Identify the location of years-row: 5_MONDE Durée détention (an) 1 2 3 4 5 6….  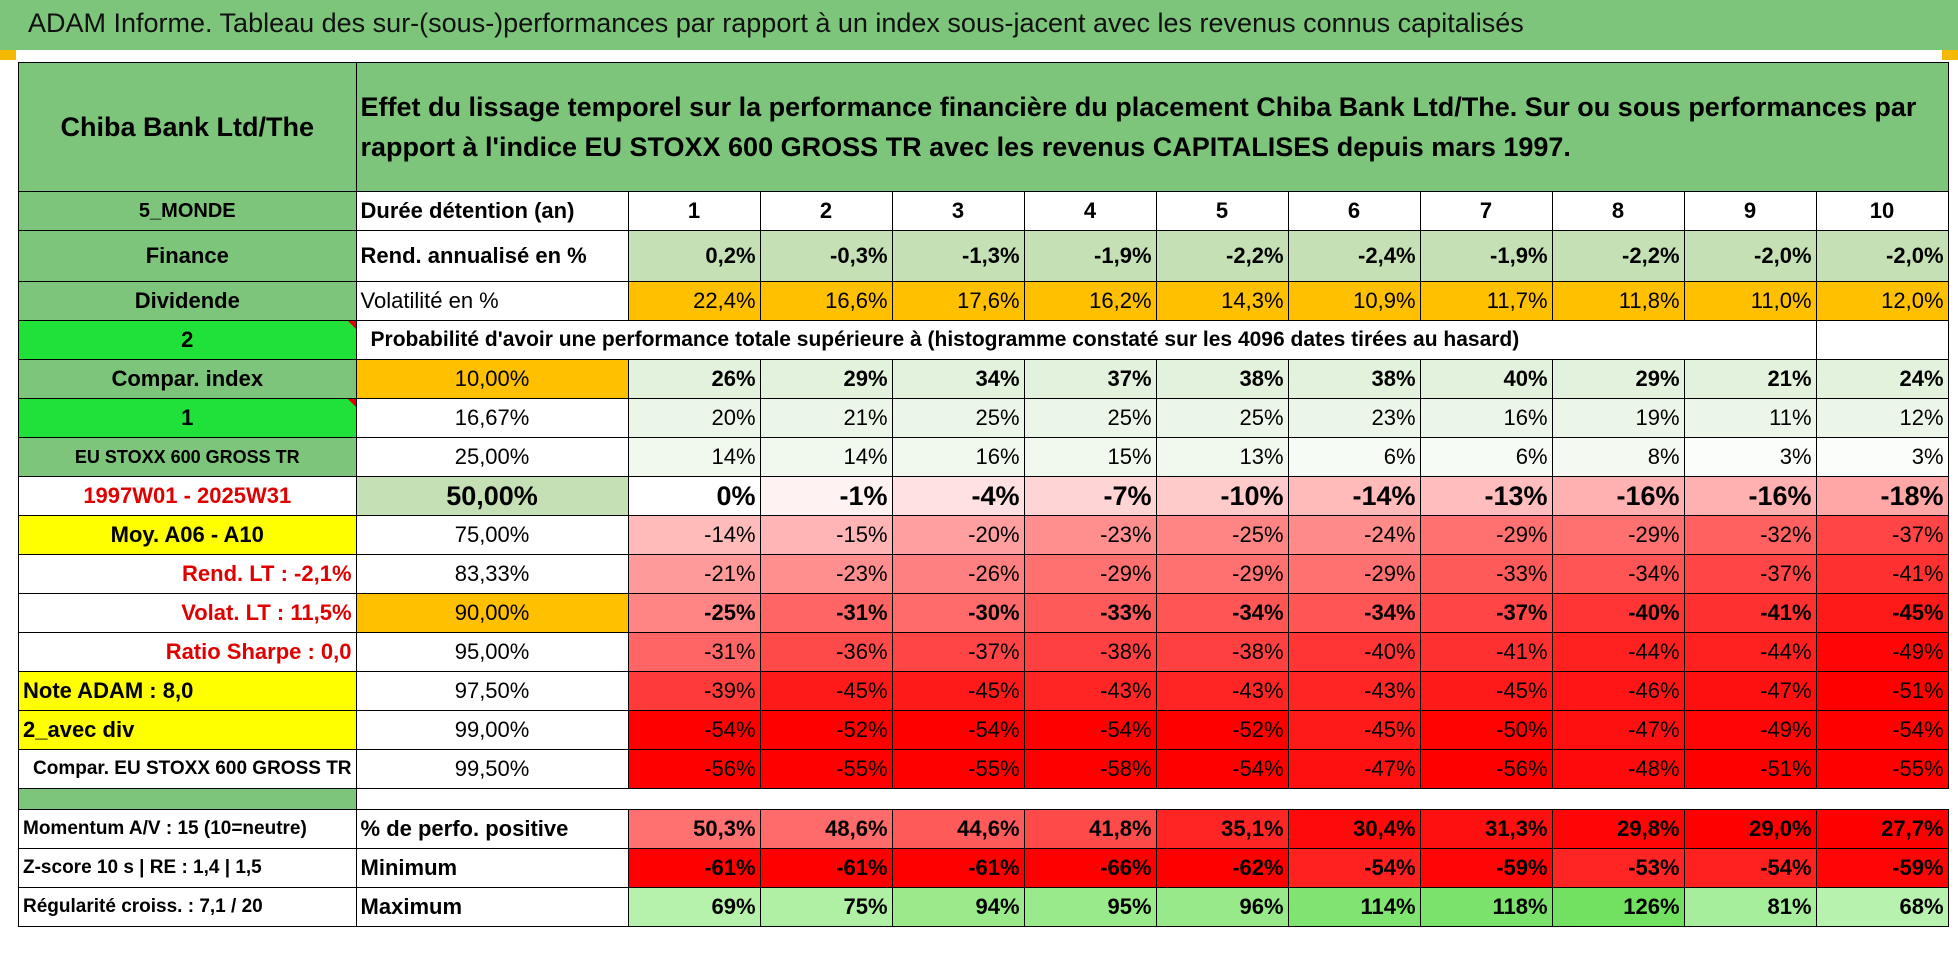
(983, 211).